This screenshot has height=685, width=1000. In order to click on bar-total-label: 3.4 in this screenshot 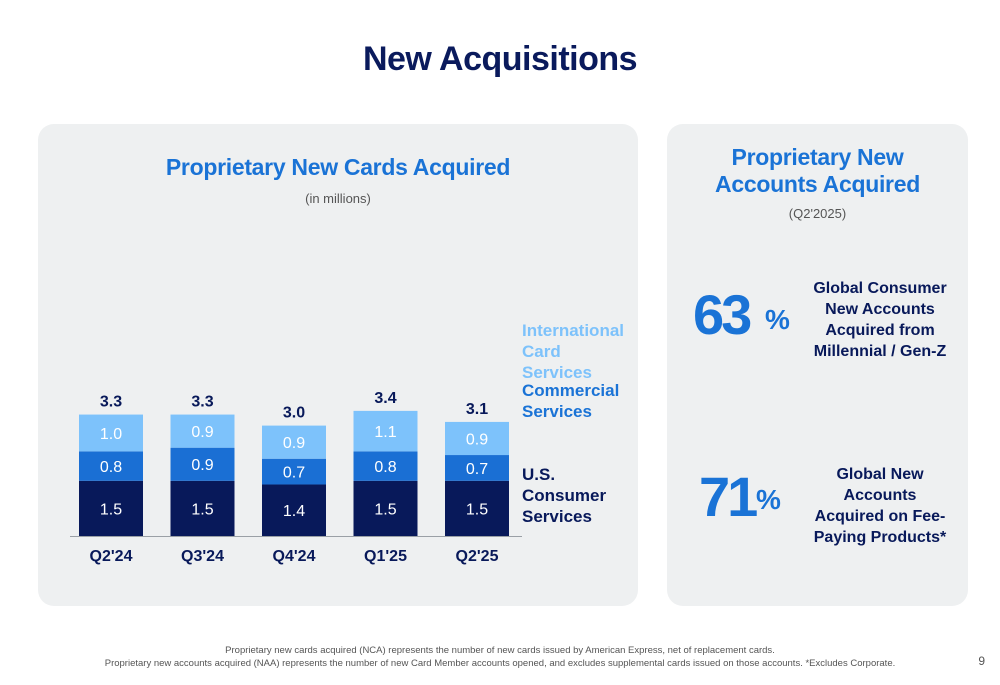, I will do `click(385, 398)`.